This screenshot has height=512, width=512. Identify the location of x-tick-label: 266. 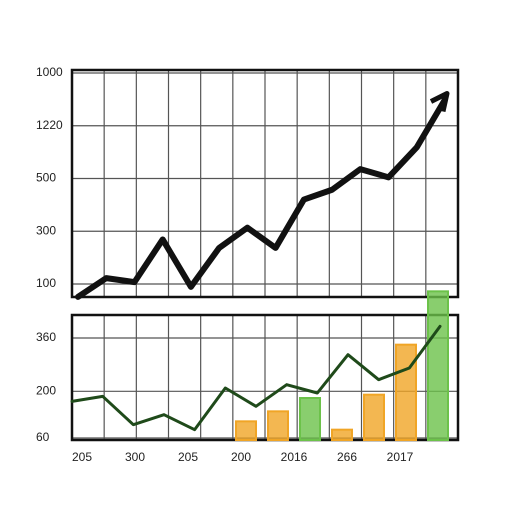
(347, 457).